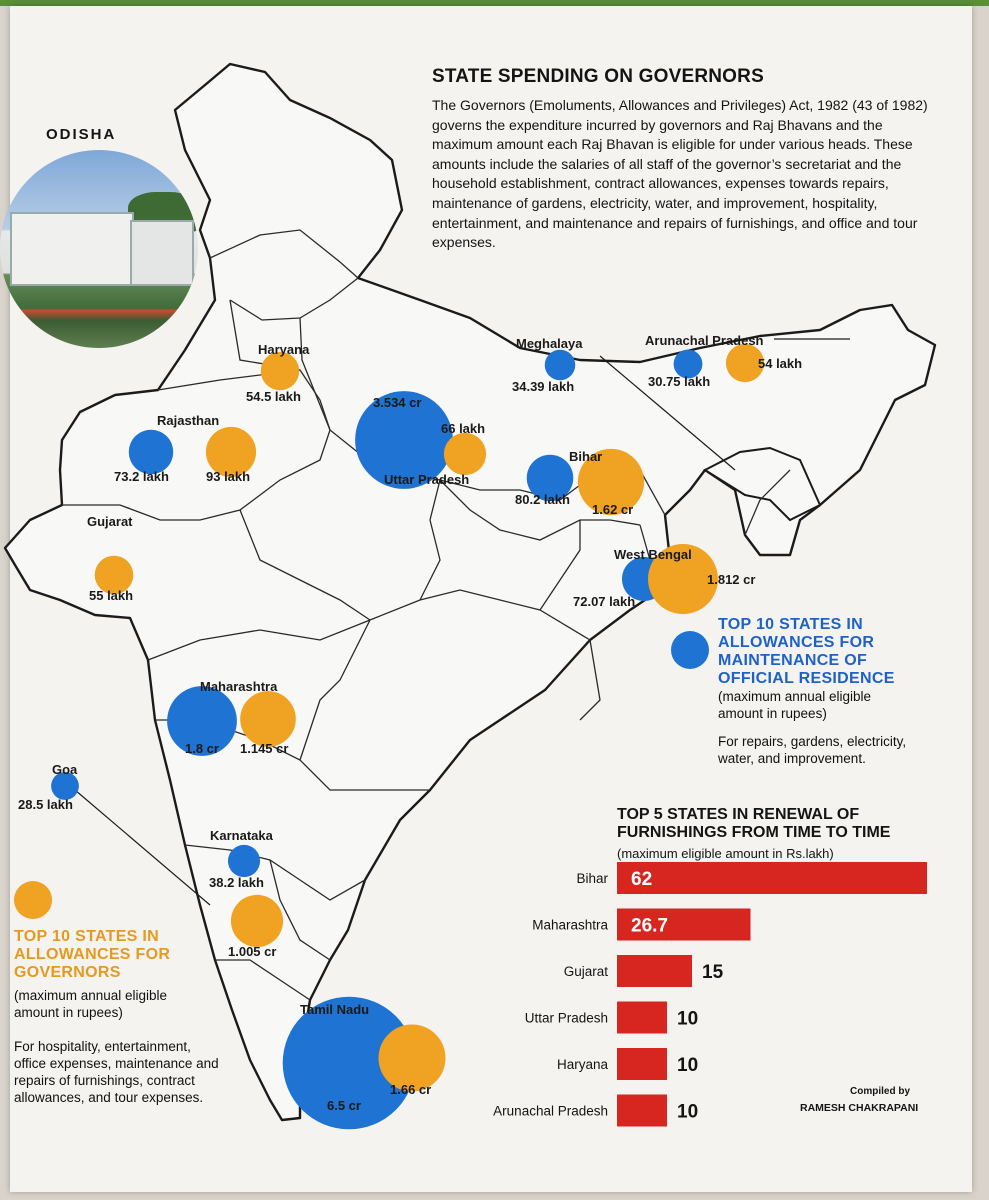 The image size is (989, 1200). Describe the element at coordinates (239, 686) in the screenshot. I see `state-label-maharashtra: Maharashtra` at that location.